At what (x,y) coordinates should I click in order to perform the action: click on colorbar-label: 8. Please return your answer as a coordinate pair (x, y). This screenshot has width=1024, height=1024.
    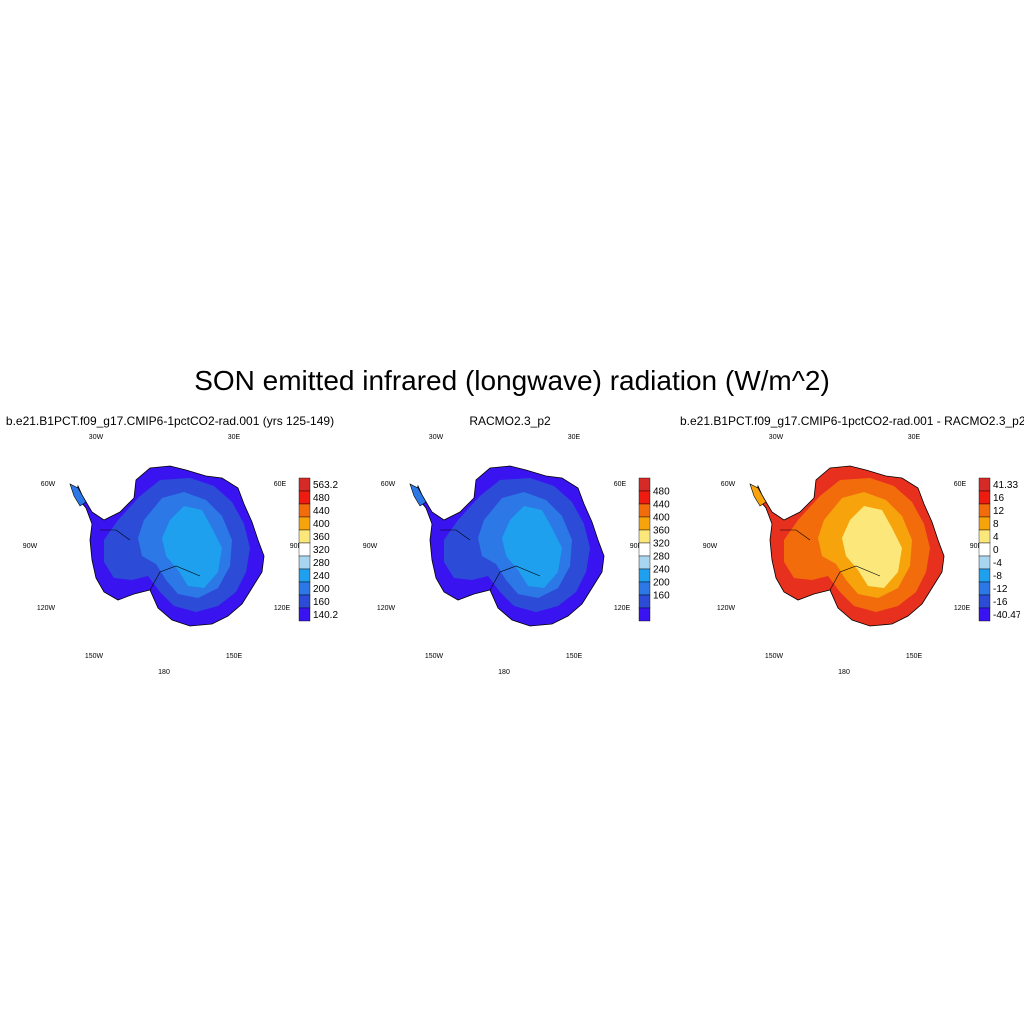
    Looking at the image, I should click on (996, 524).